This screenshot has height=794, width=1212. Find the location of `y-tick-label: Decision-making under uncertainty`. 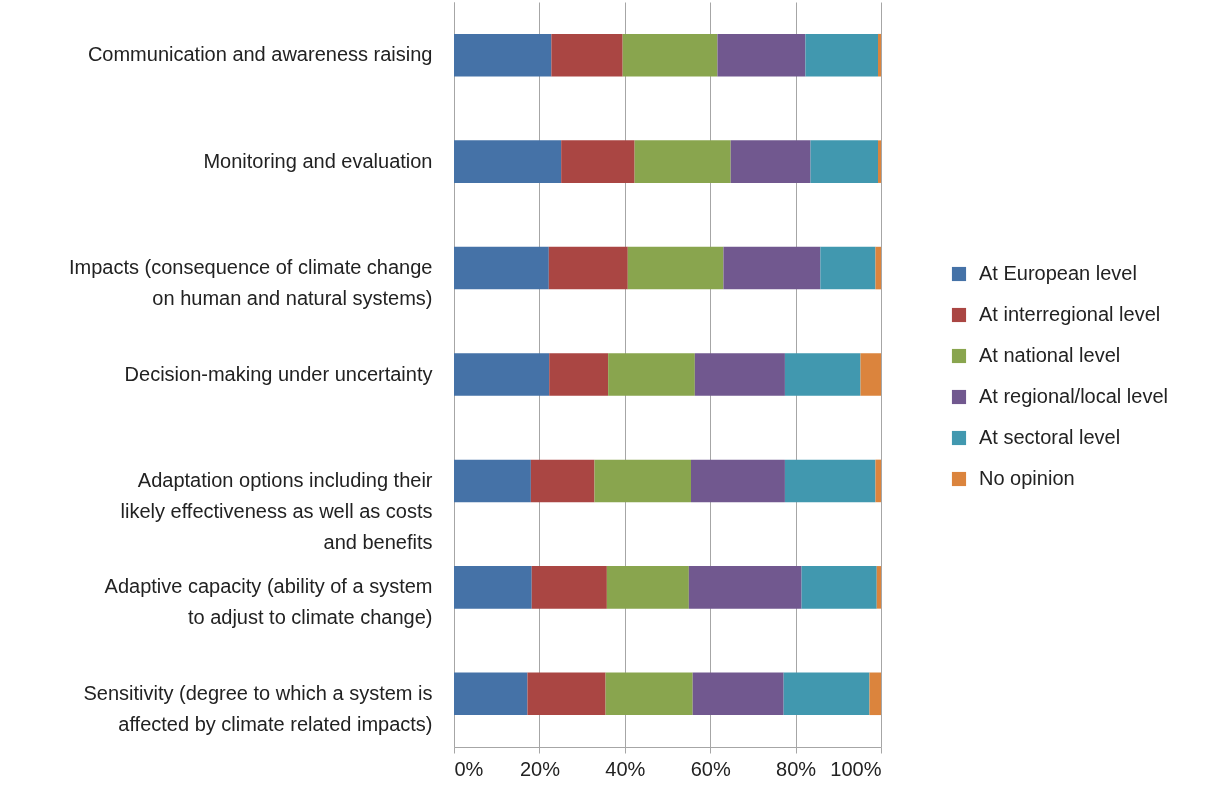

y-tick-label: Decision-making under uncertainty is located at coordinates (278, 373).